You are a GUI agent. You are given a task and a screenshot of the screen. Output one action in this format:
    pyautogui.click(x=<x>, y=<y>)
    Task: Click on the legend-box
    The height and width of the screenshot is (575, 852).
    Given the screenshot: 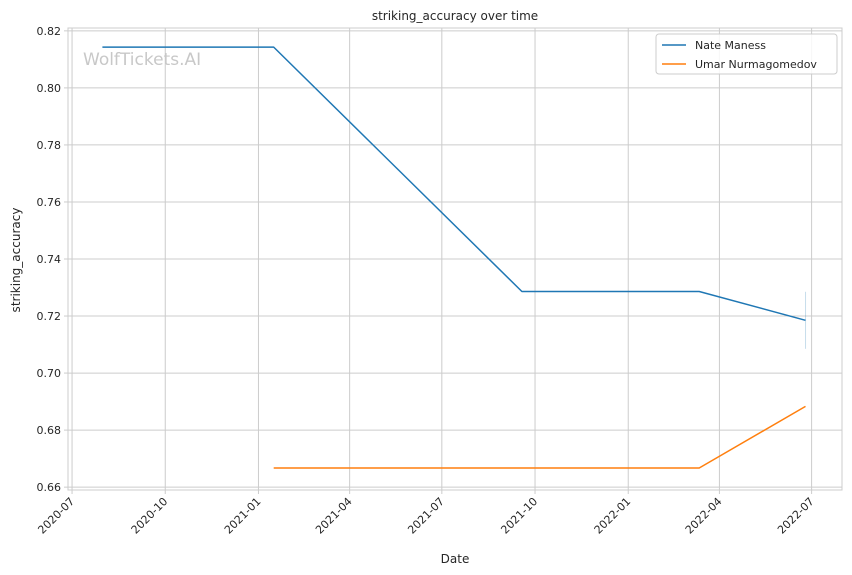 What is the action you would take?
    pyautogui.click(x=746, y=54)
    